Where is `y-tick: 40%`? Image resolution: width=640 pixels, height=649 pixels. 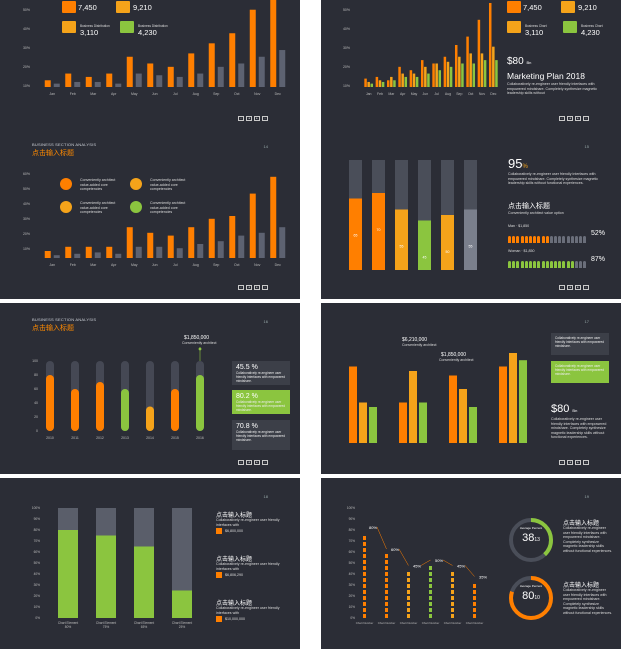
y-tick: 40% is located at coordinates (346, 29).